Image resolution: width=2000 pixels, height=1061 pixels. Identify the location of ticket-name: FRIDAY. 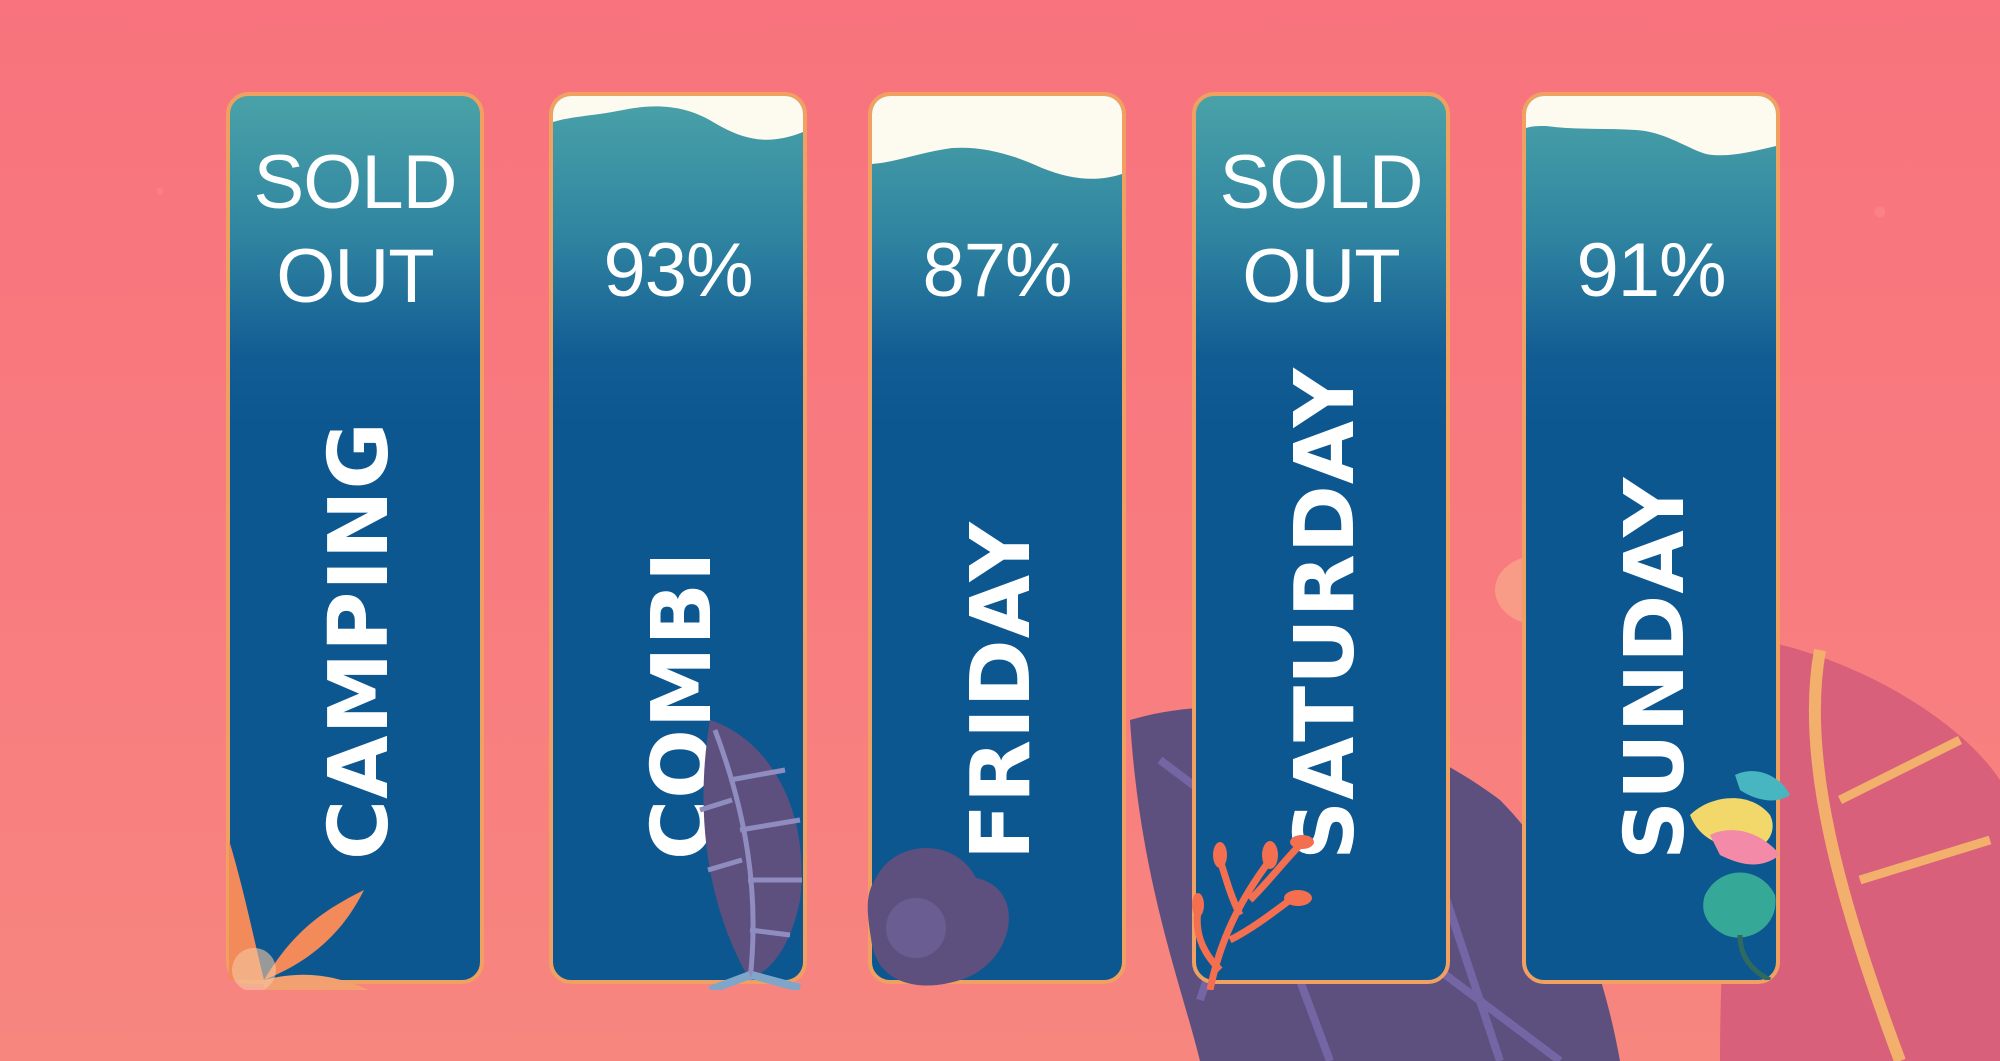
(1001, 690).